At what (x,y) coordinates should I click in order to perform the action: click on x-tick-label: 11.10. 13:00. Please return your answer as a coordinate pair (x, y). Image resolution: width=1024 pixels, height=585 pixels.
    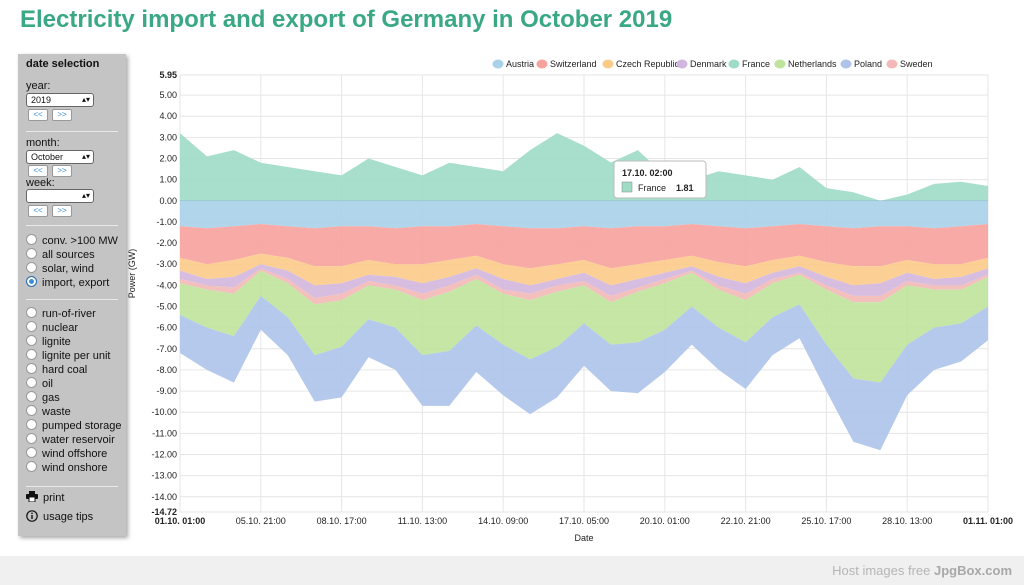
    Looking at the image, I should click on (422, 521).